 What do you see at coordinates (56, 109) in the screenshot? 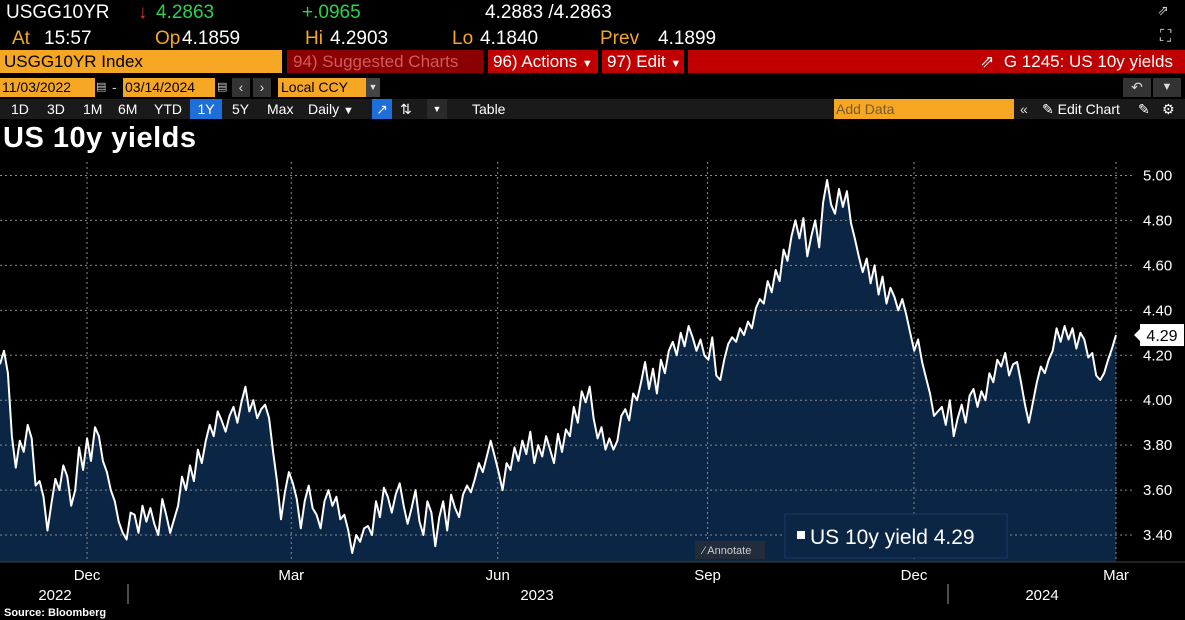
I see `period-3d: 3D` at bounding box center [56, 109].